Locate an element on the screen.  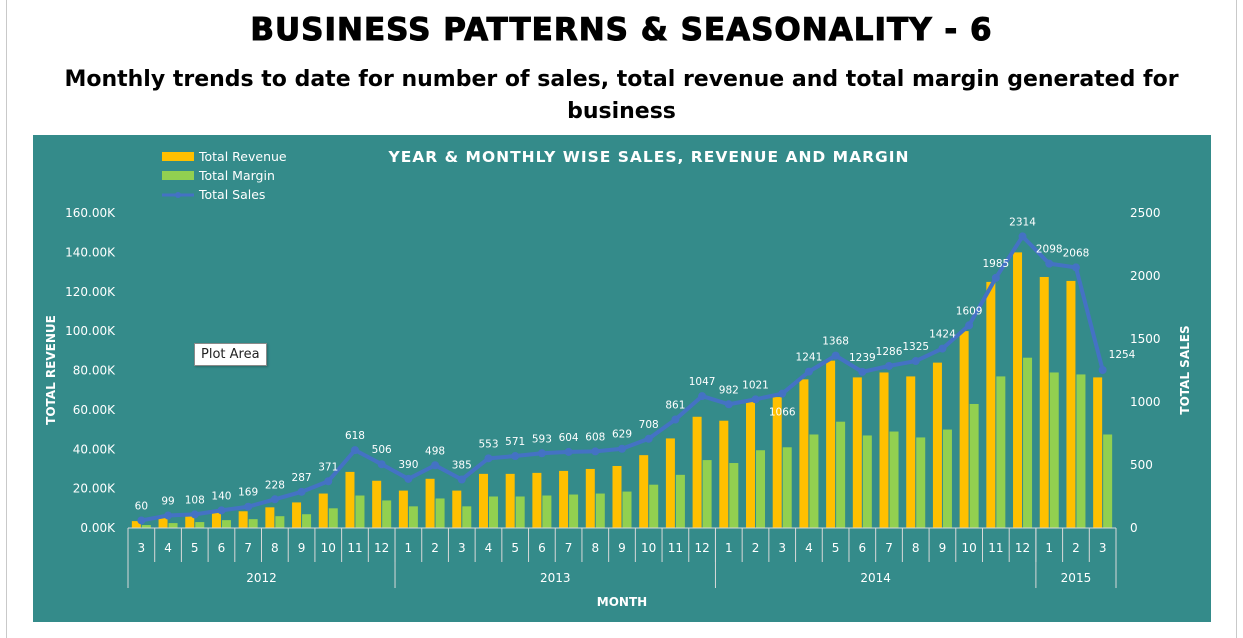
sales-data-label: 169 is located at coordinates (248, 493).